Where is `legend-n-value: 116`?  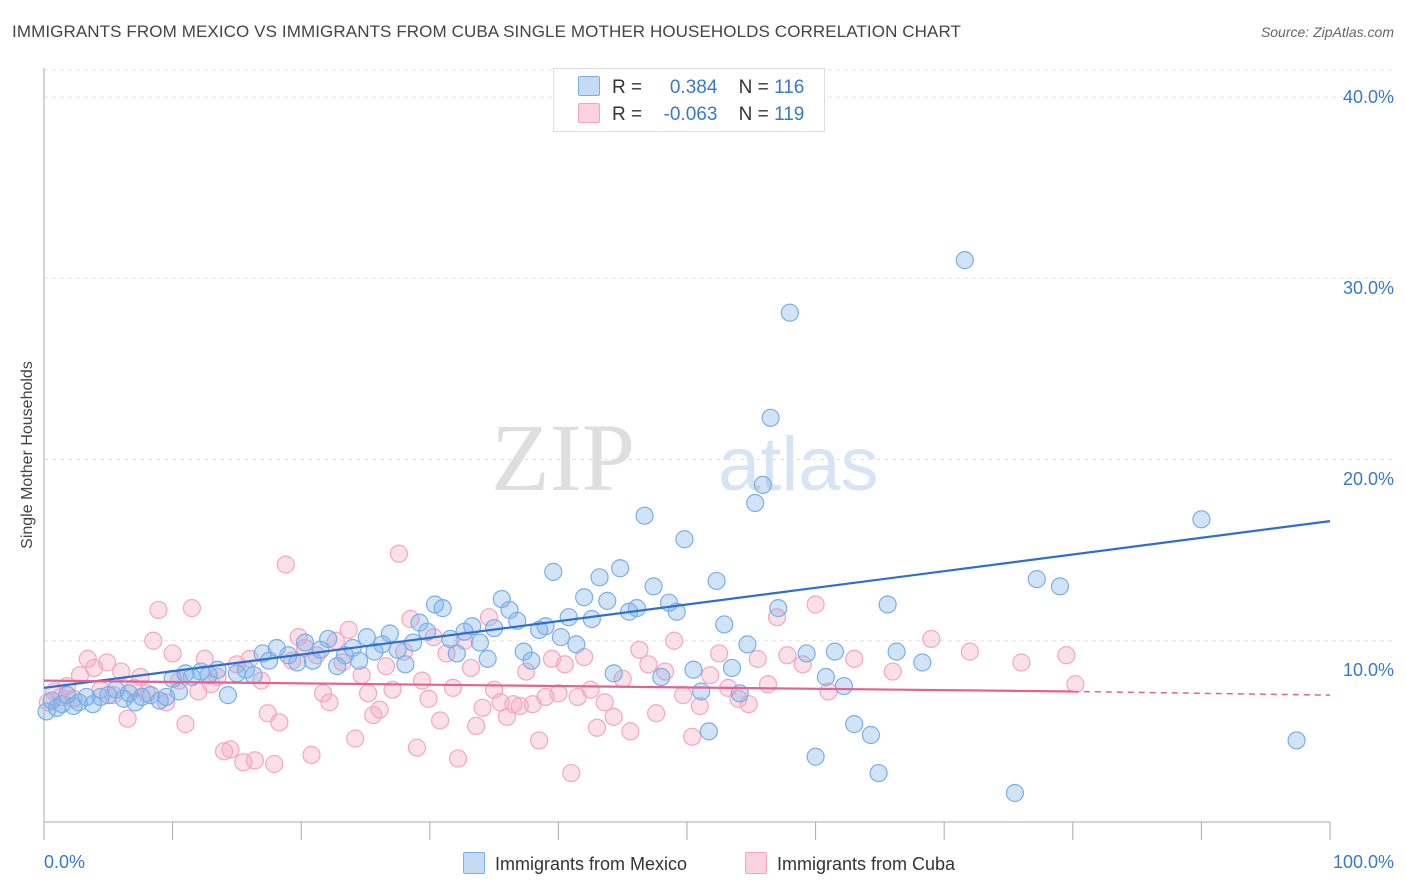
legend-n-value: 116 is located at coordinates (789, 87).